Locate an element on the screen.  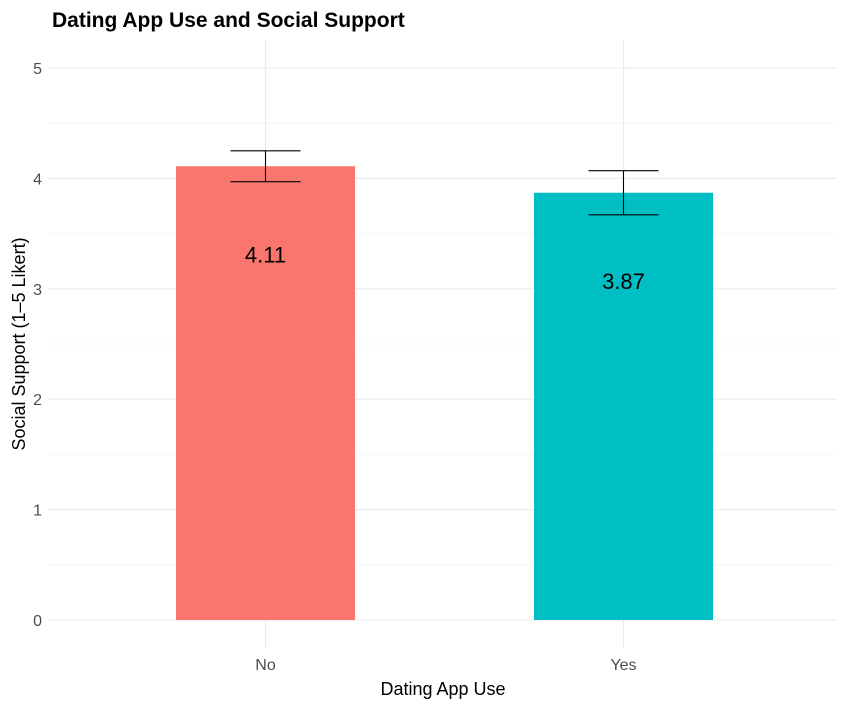
y-tick-label: 1 is located at coordinates (37, 511).